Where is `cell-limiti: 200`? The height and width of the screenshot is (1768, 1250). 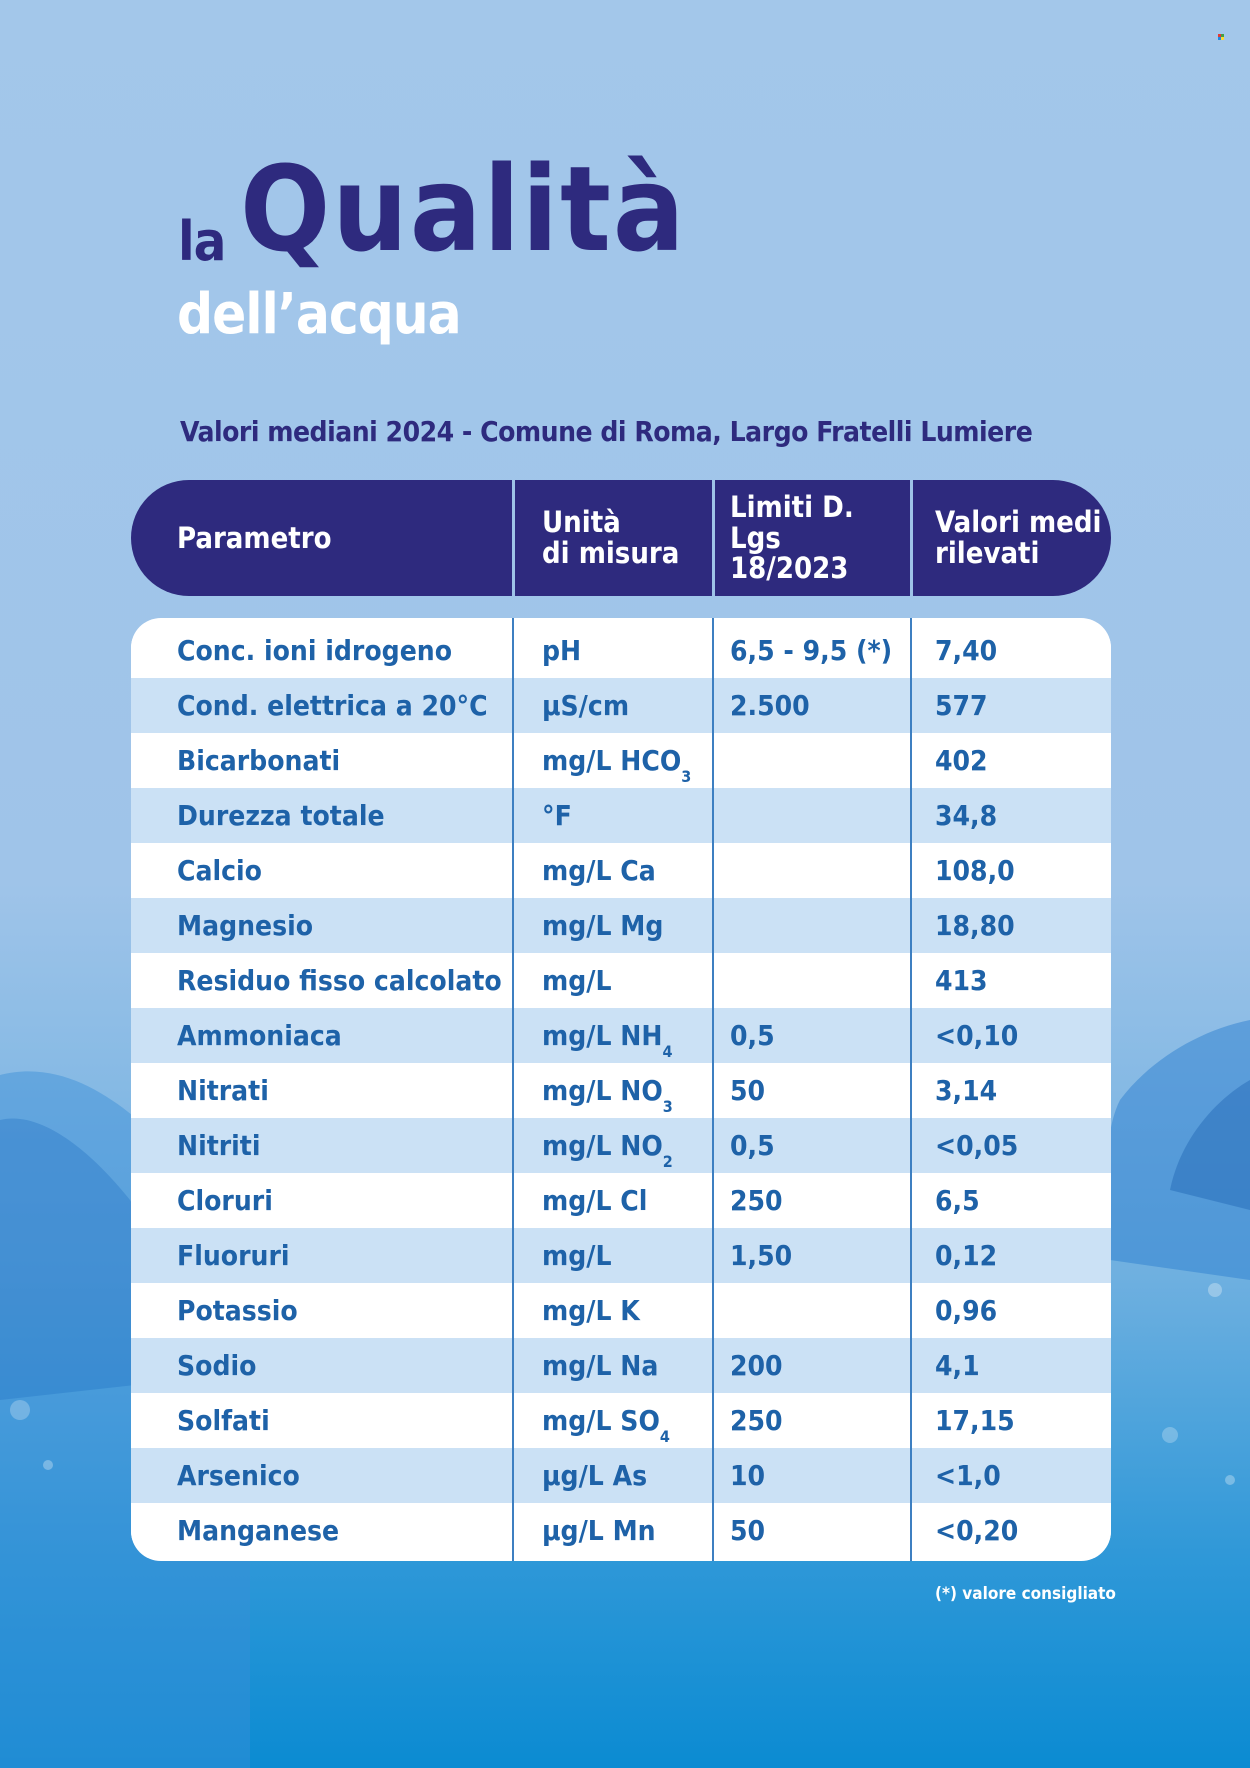
cell-limiti: 200 is located at coordinates (756, 1365).